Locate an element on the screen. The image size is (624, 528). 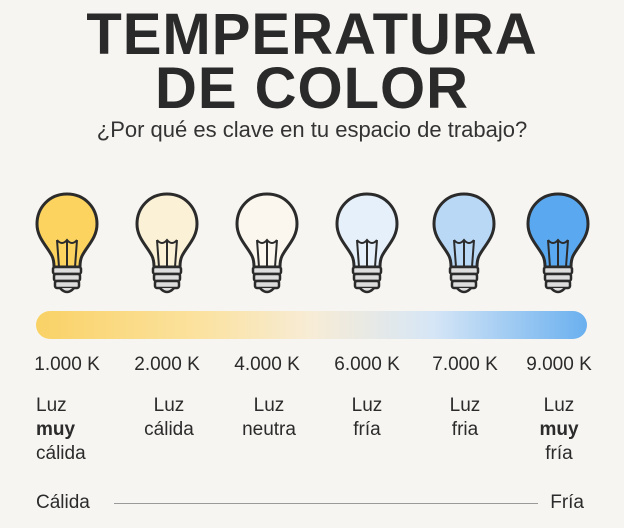
description-4-line2: fría is located at coordinates (367, 429).